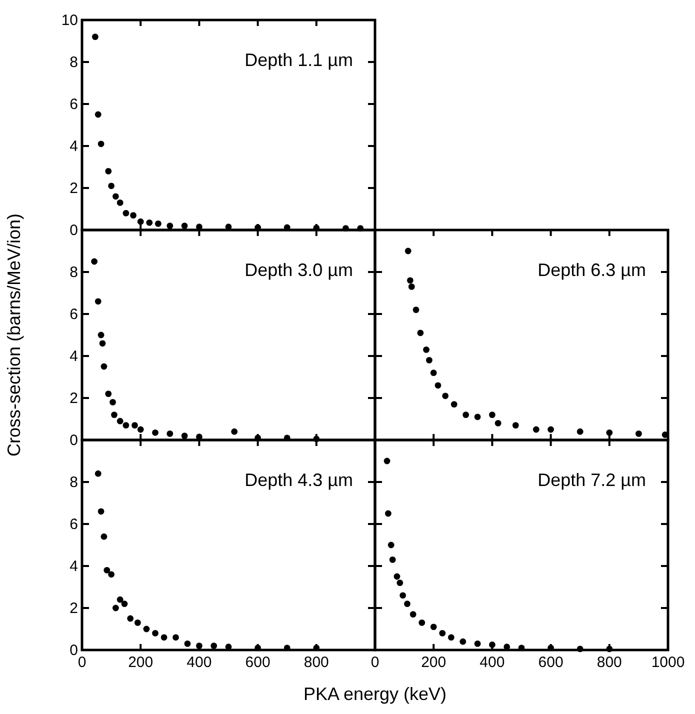 This screenshot has width=695, height=714. Describe the element at coordinates (298, 480) in the screenshot. I see `text: Depth 4.3 µm` at that location.